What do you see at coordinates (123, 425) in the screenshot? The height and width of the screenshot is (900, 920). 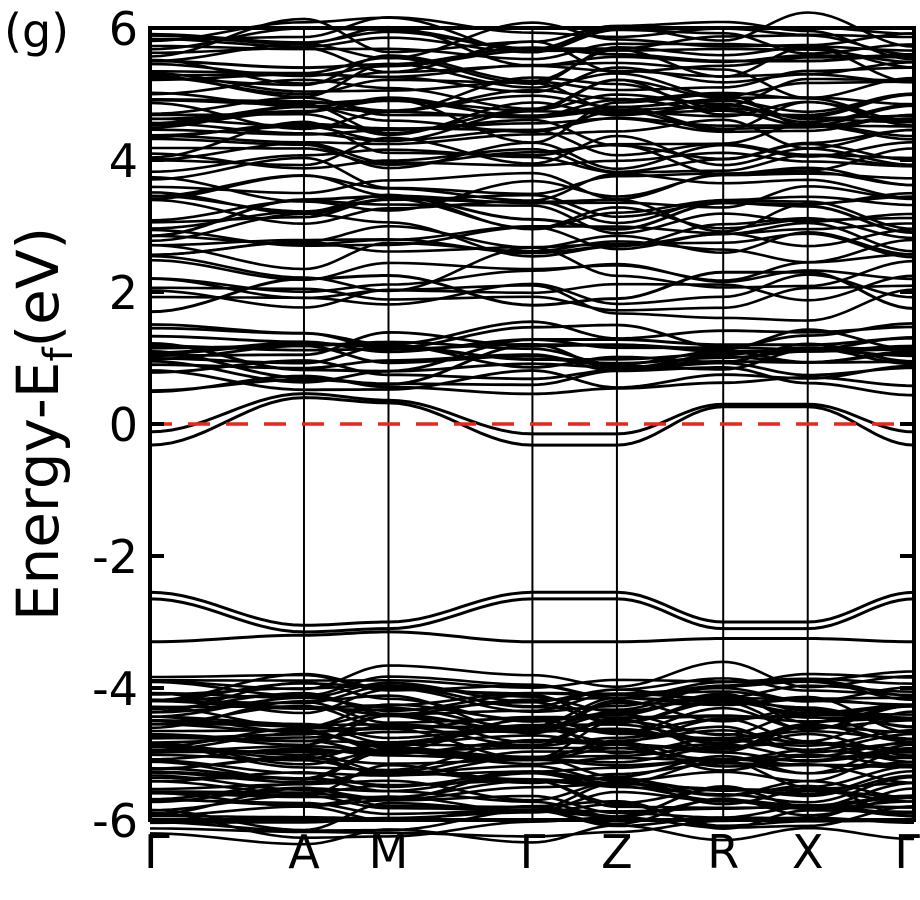 I see `y-tick-label: 0` at bounding box center [123, 425].